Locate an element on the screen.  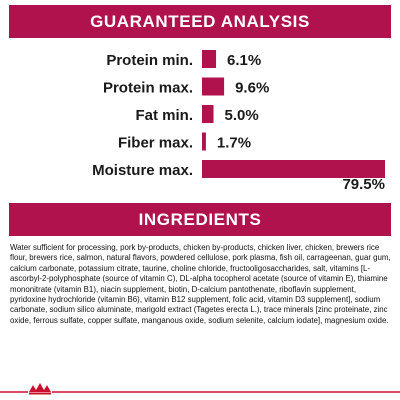
ingredients-title: INGREDIENTS is located at coordinates (200, 219).